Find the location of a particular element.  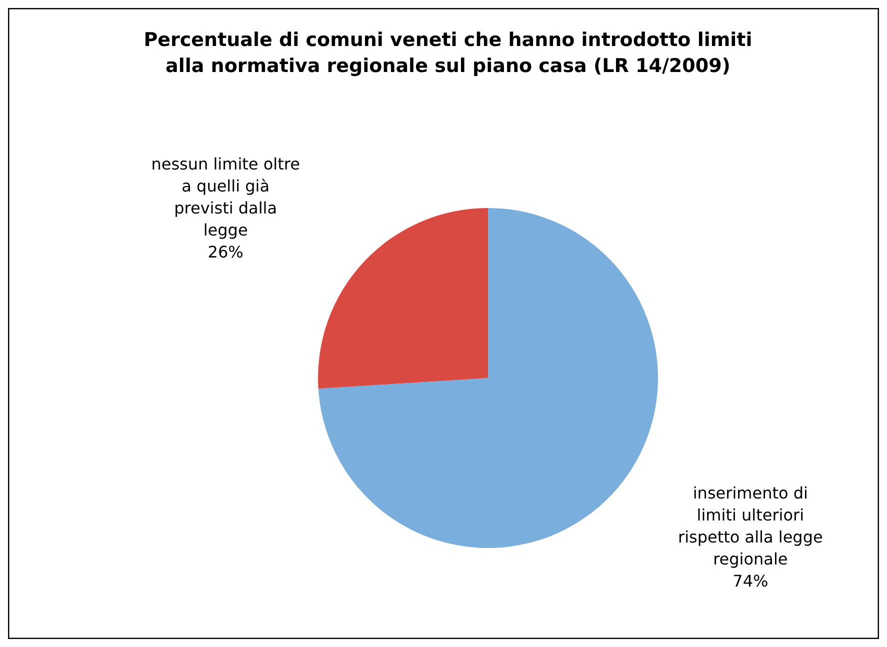

pie-slice is located at coordinates (403, 298).